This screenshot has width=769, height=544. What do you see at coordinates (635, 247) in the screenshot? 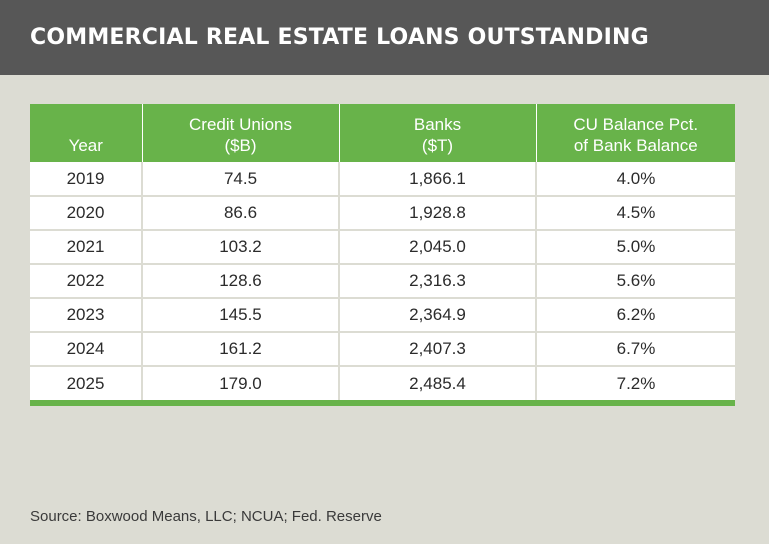
I see `cell-cu-pct: 5.0%` at bounding box center [635, 247].